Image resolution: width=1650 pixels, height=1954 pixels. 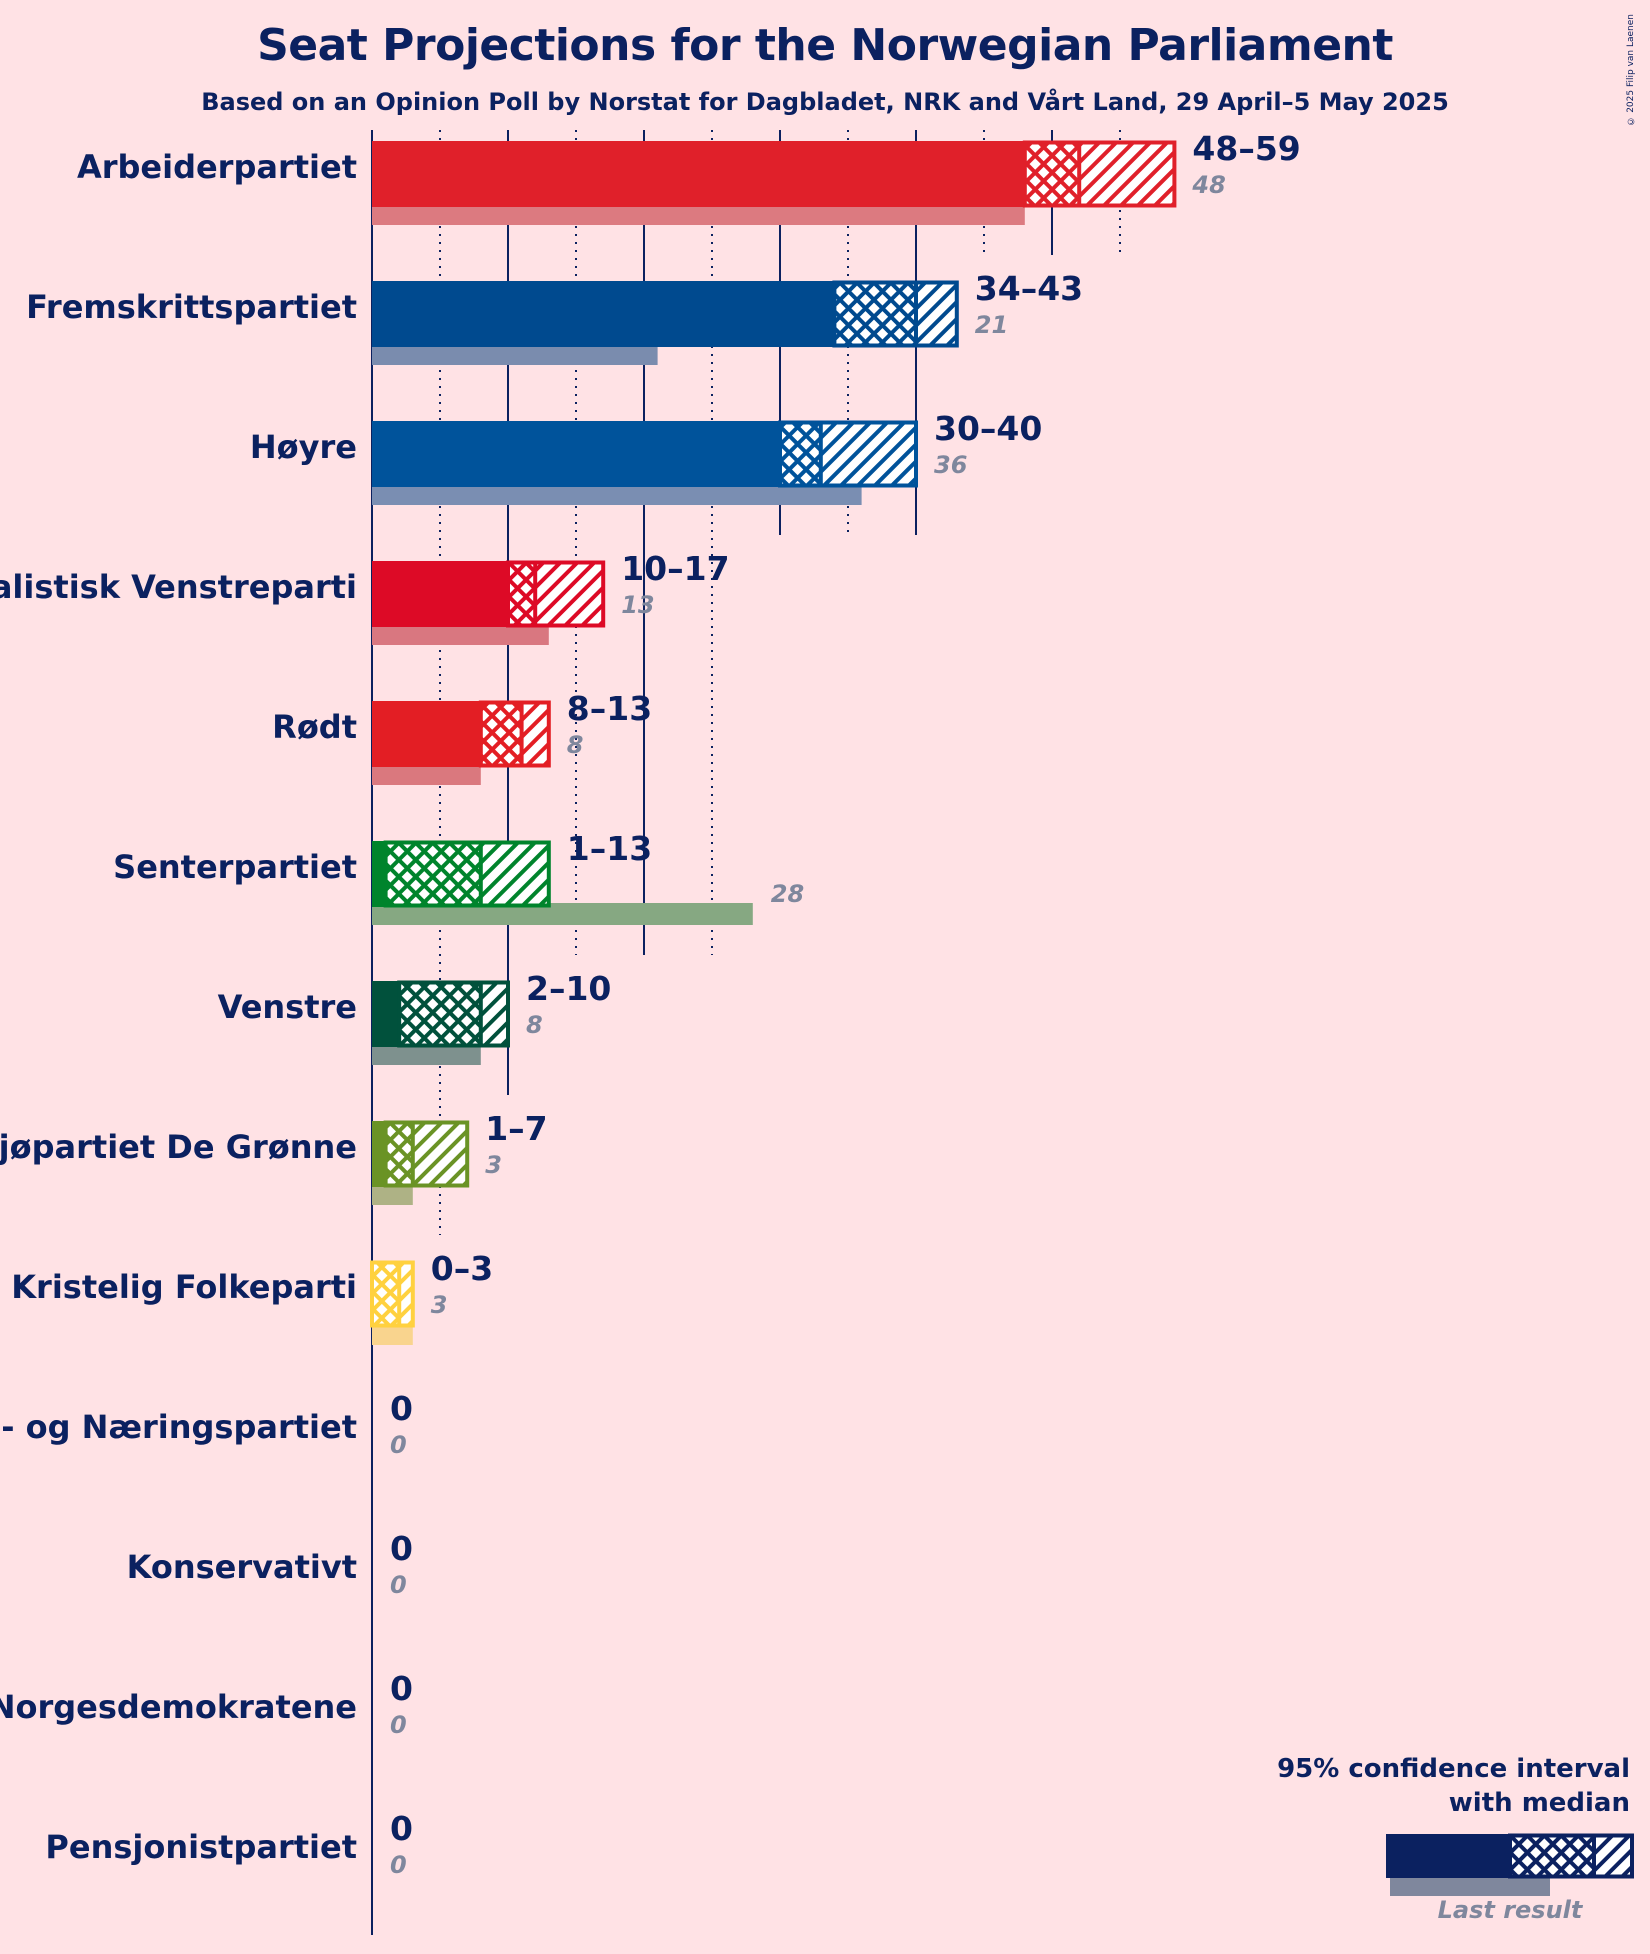 What do you see at coordinates (178, 1147) in the screenshot?
I see `party-label-miljøpartiet-de-grønne: Miljøpartiet De Grønne` at bounding box center [178, 1147].